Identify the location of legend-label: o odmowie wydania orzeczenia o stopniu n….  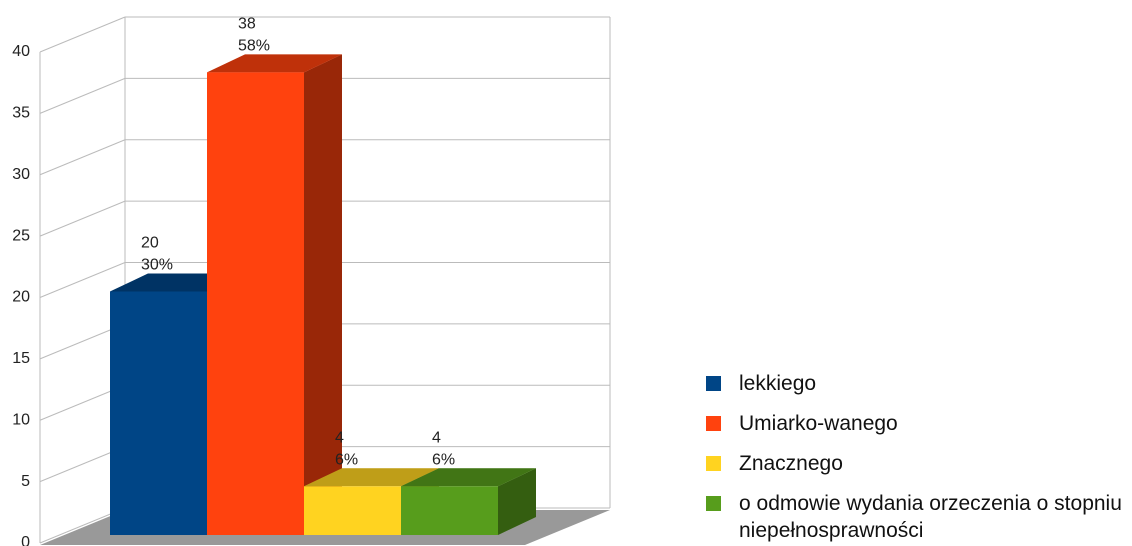
(930, 517).